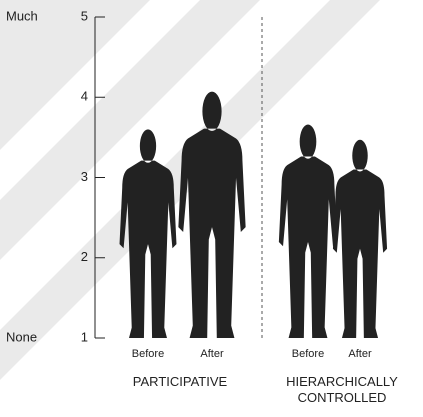 Image resolution: width=423 pixels, height=417 pixels. What do you see at coordinates (342, 389) in the screenshot?
I see `category-label: HIERARCHICALLY CONTROLLED` at bounding box center [342, 389].